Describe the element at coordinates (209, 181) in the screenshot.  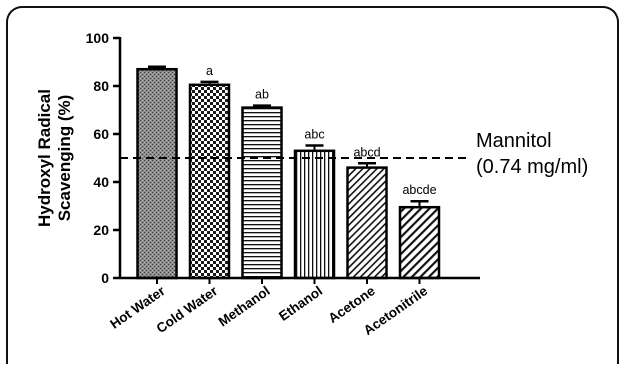
I see `bar-cold-water` at that location.